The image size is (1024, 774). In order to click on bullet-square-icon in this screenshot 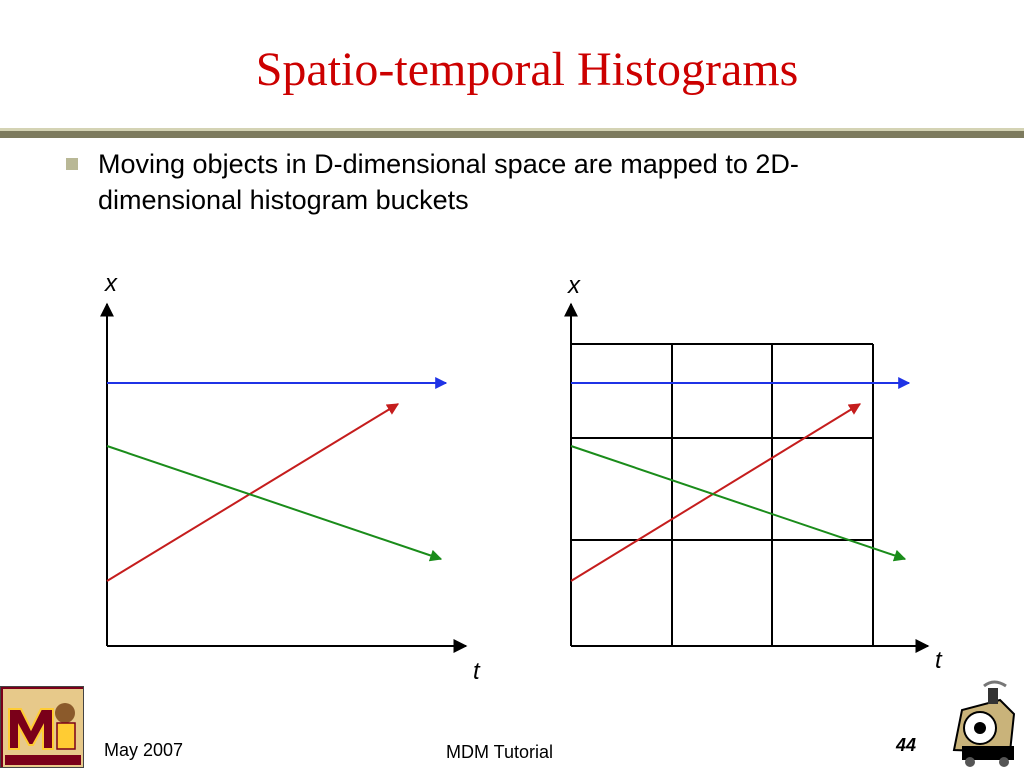, I will do `click(72, 164)`.